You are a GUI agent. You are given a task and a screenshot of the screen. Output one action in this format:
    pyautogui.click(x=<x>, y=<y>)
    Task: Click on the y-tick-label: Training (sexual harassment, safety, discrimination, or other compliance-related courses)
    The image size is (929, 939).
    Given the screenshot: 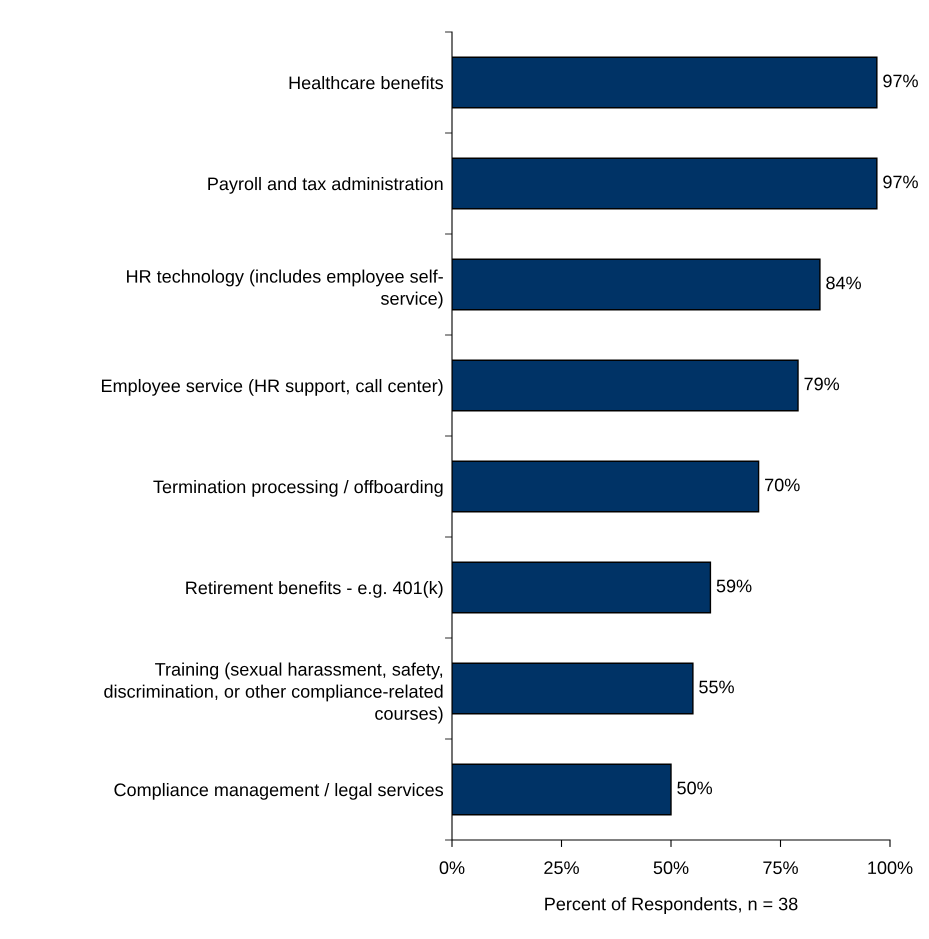 What is the action you would take?
    pyautogui.click(x=273, y=693)
    